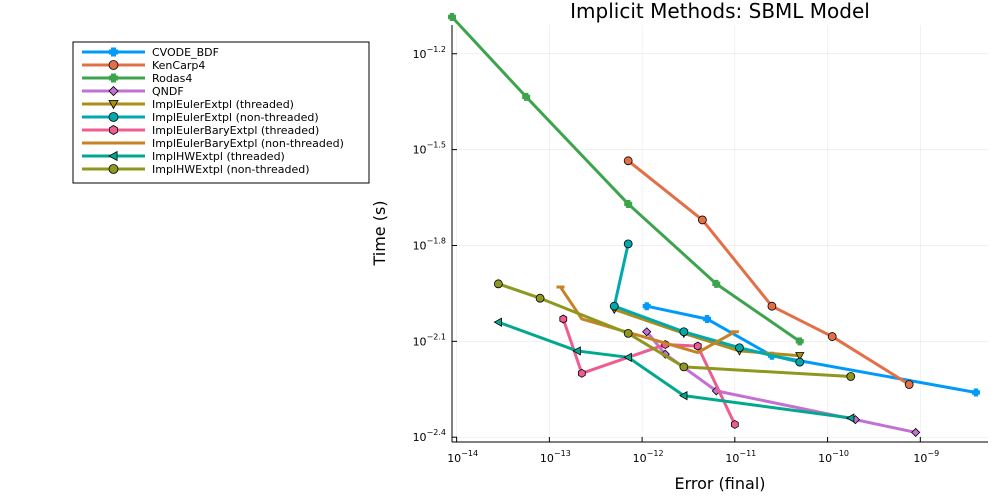 Image resolution: width=1000 pixels, height=500 pixels. I want to click on y-tick-label: 10−1.5, so click(429, 149).